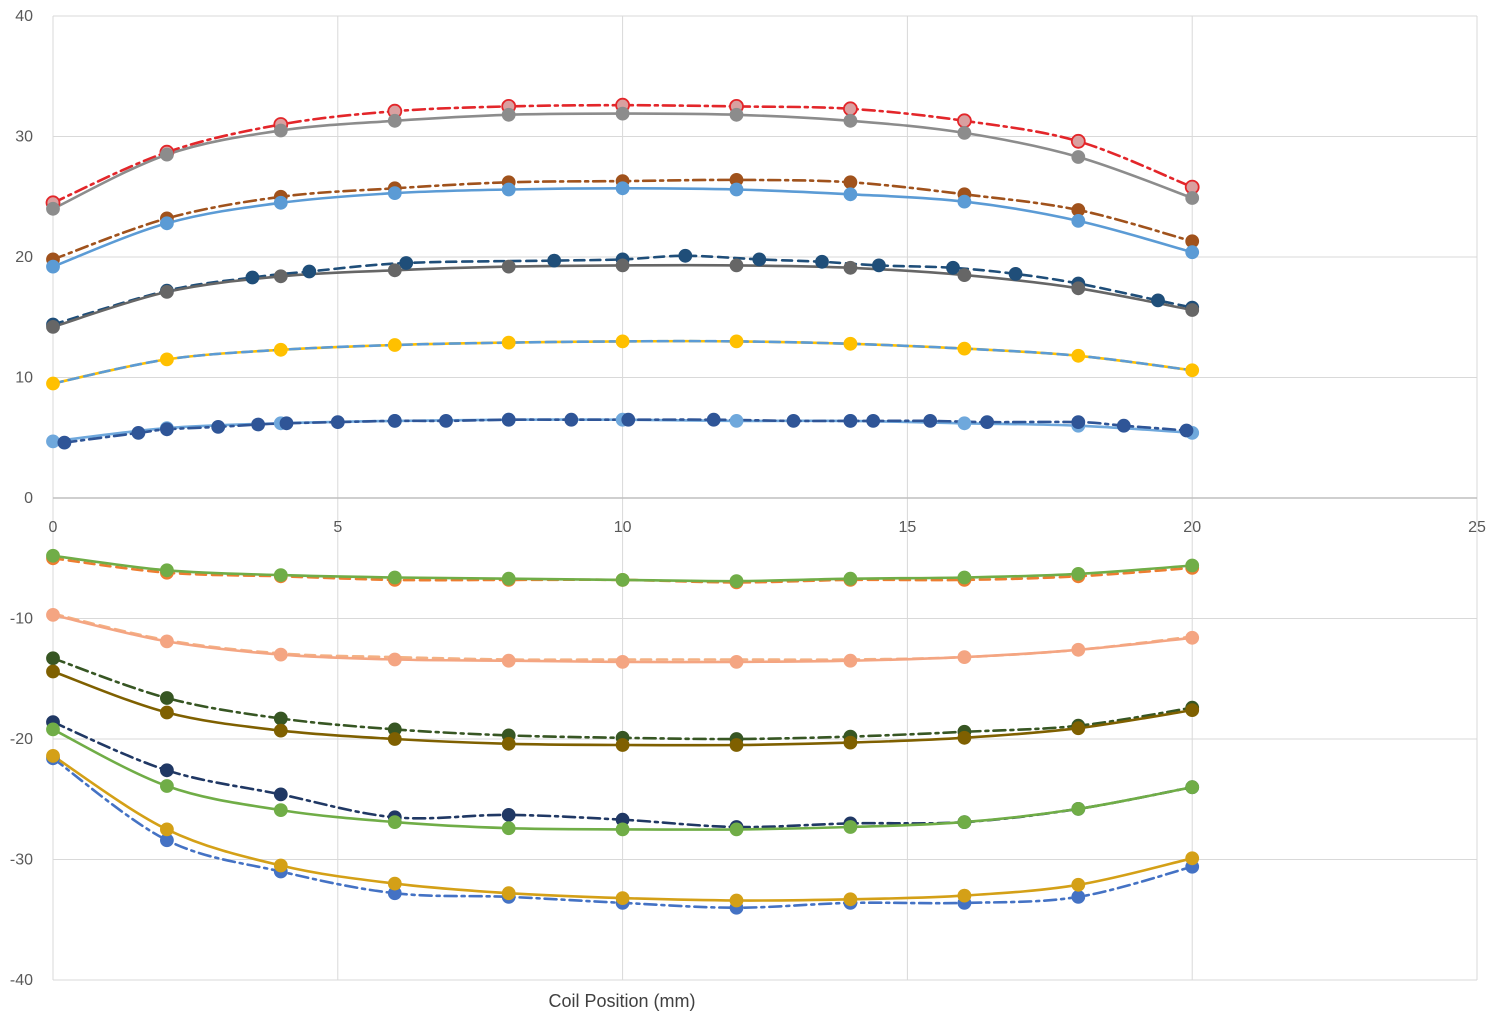 The width and height of the screenshot is (1495, 1023). Describe the element at coordinates (1192, 527) in the screenshot. I see `x-tick-label: 20` at that location.